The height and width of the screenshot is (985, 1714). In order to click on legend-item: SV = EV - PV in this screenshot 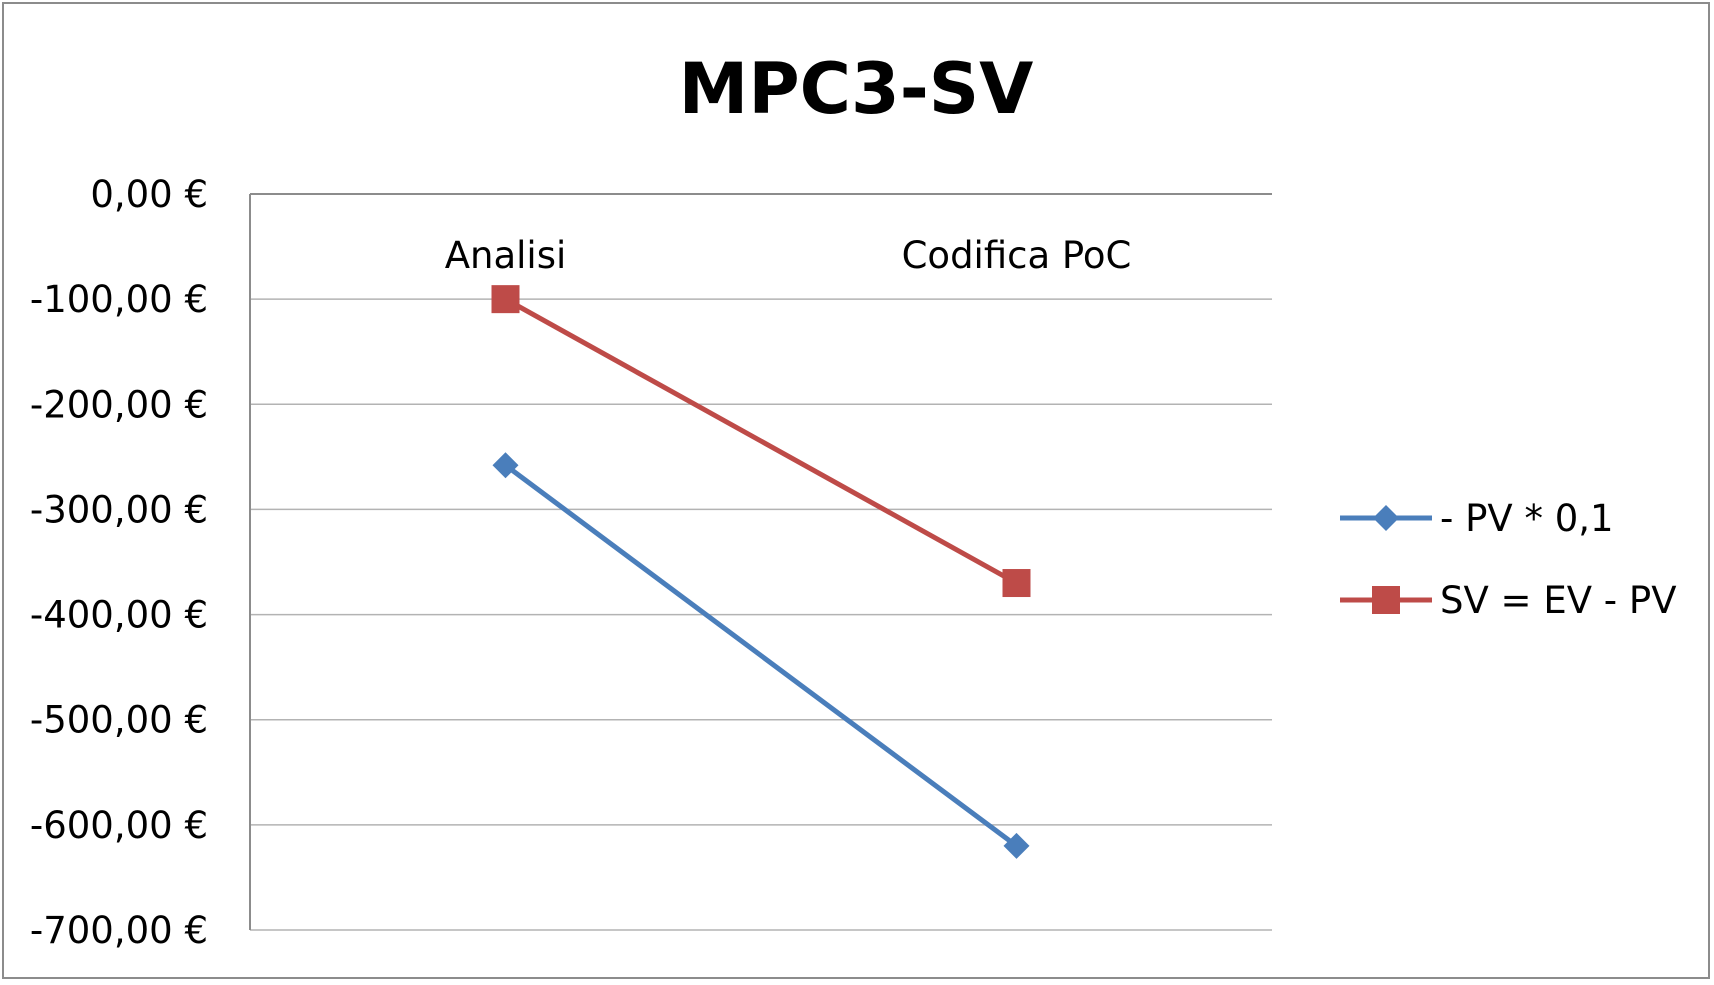, I will do `click(1508, 600)`.